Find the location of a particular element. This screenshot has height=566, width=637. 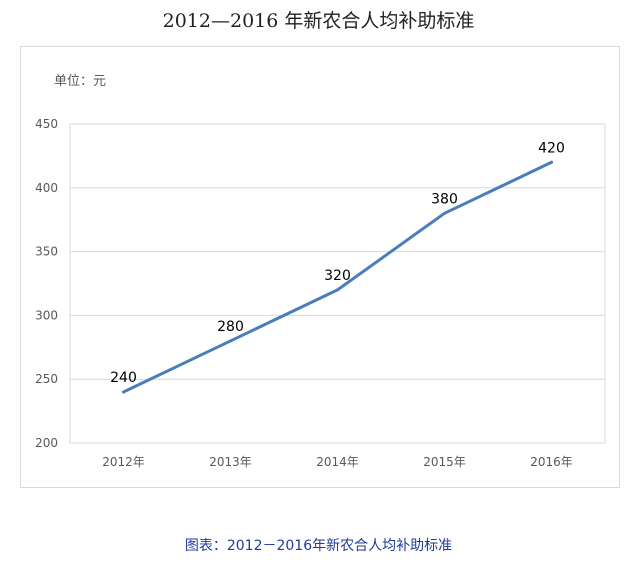

y-tick-label: 350 is located at coordinates (46, 252).